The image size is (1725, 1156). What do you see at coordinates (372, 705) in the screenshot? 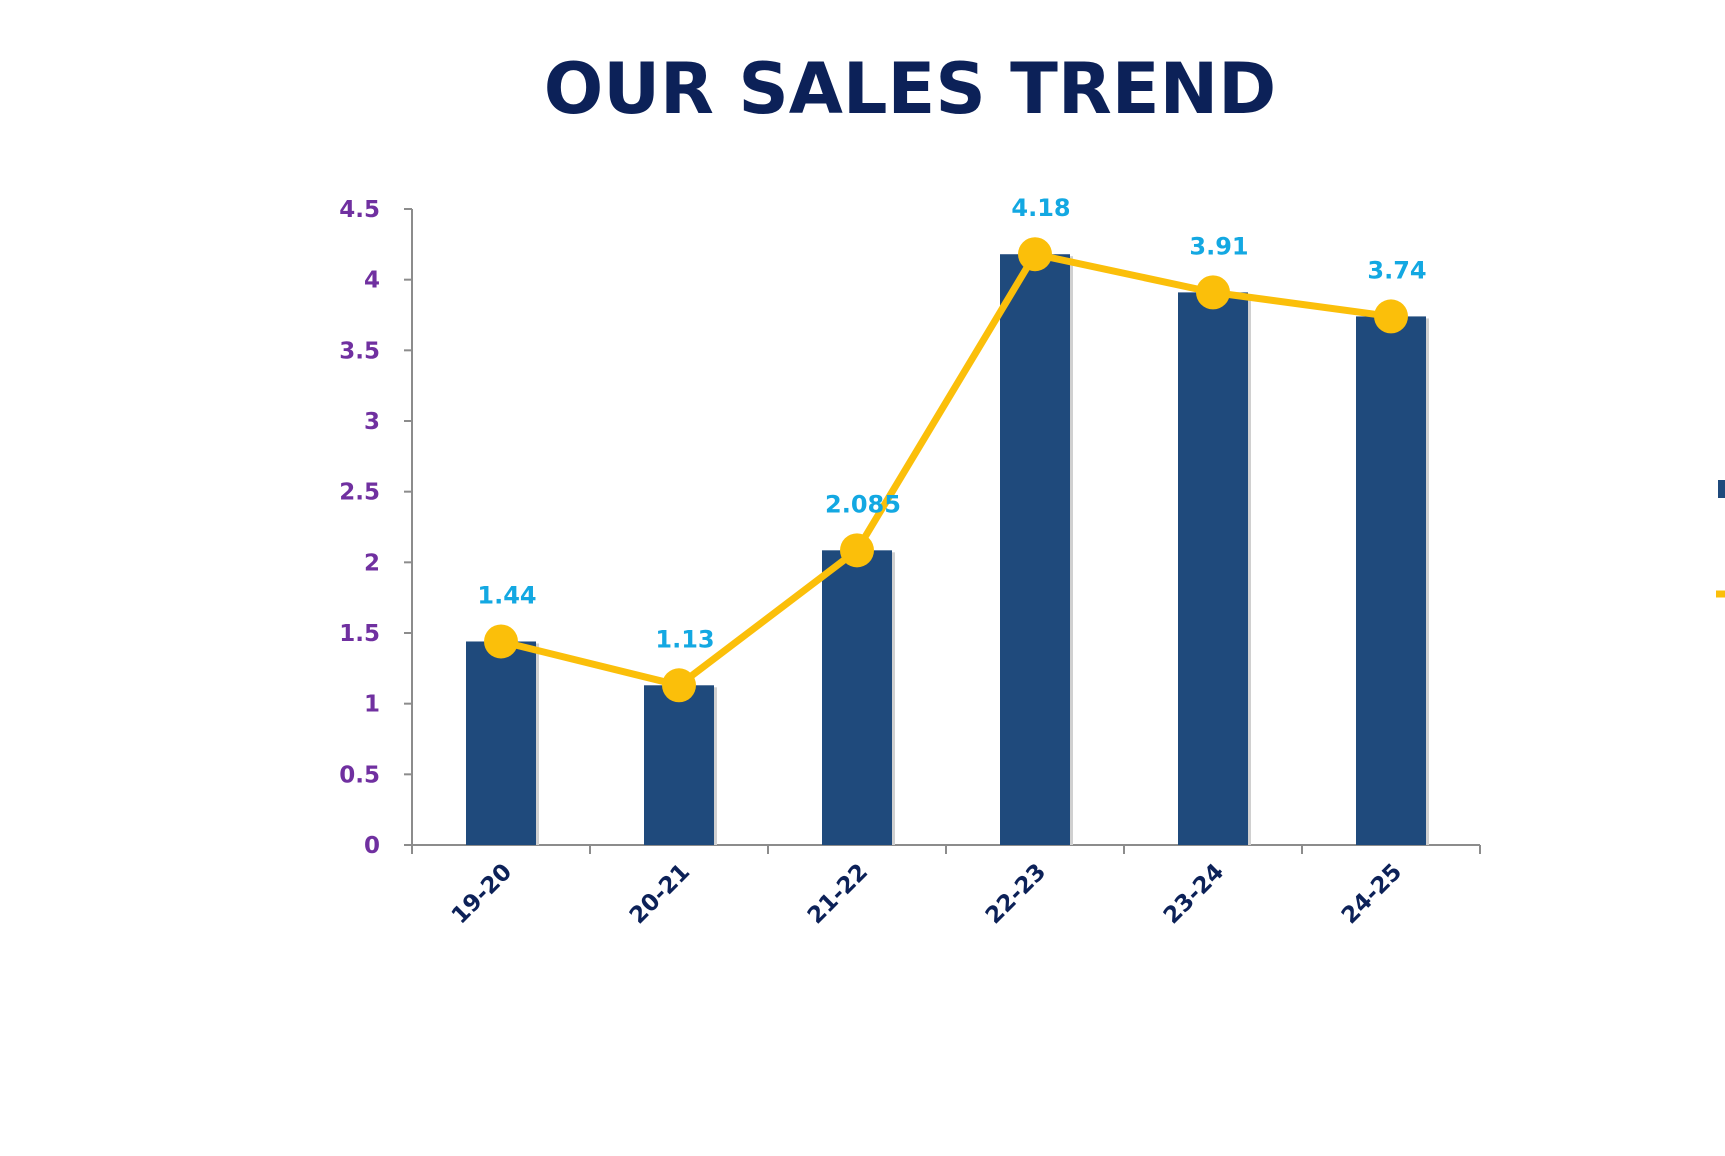
I see `y-tick-label: 1` at bounding box center [372, 705].